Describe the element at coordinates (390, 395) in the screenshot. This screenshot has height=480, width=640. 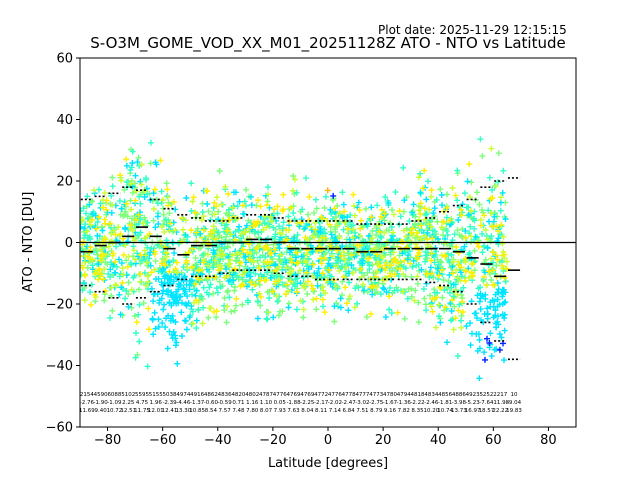
I see `bin-stat-label: 4780` at that location.